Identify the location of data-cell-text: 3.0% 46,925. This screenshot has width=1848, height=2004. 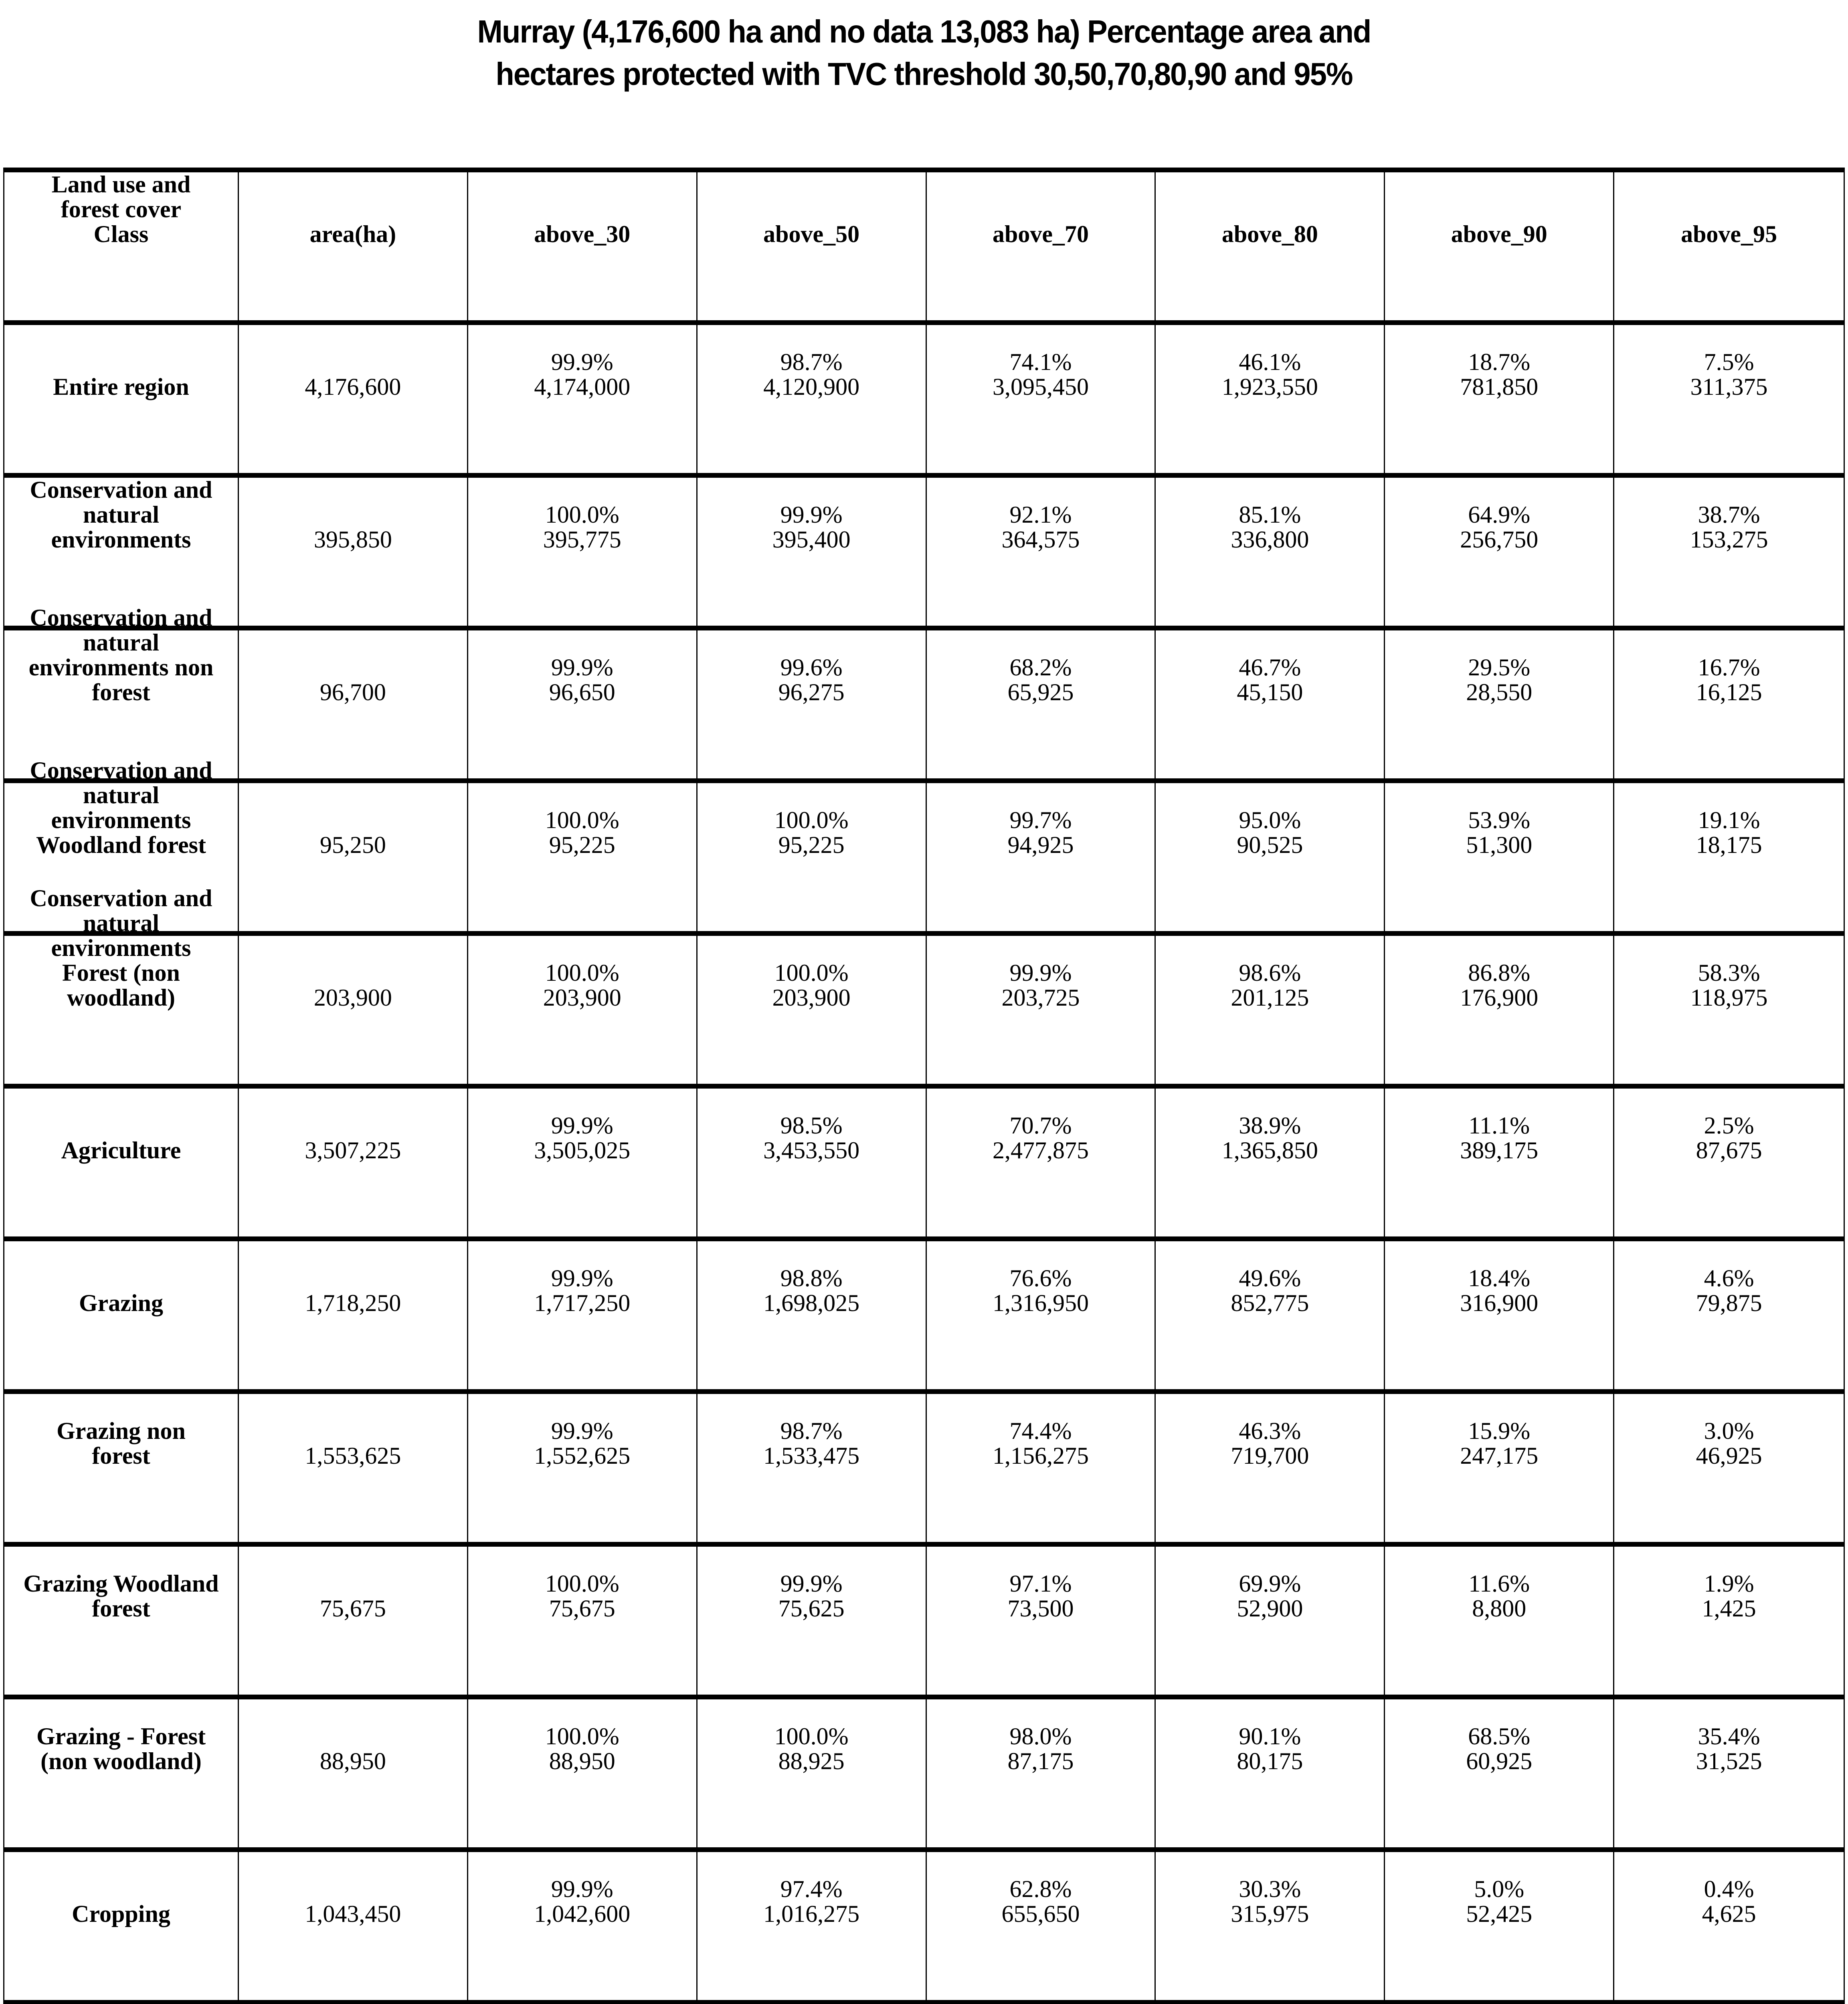
(1729, 1444).